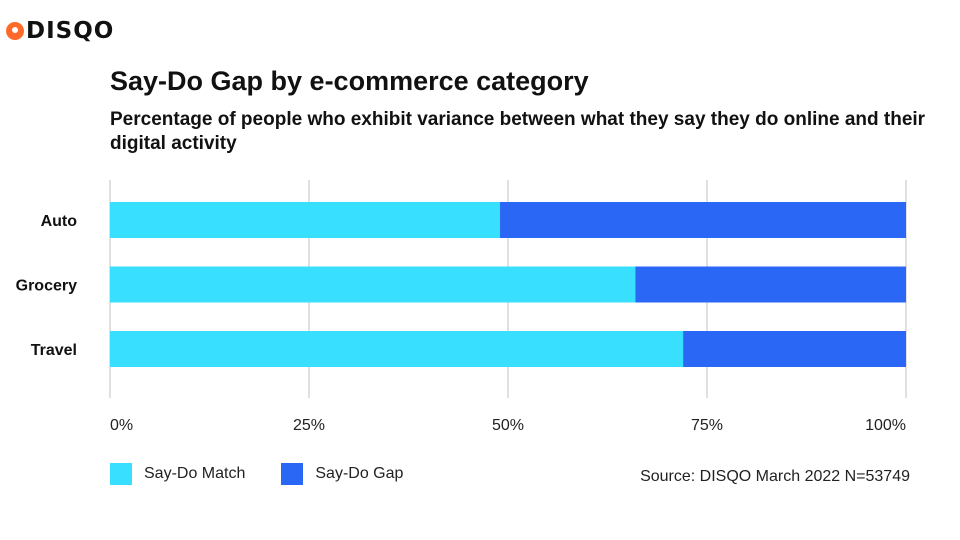 Image resolution: width=960 pixels, height=540 pixels. I want to click on bar-travel-match, so click(397, 349).